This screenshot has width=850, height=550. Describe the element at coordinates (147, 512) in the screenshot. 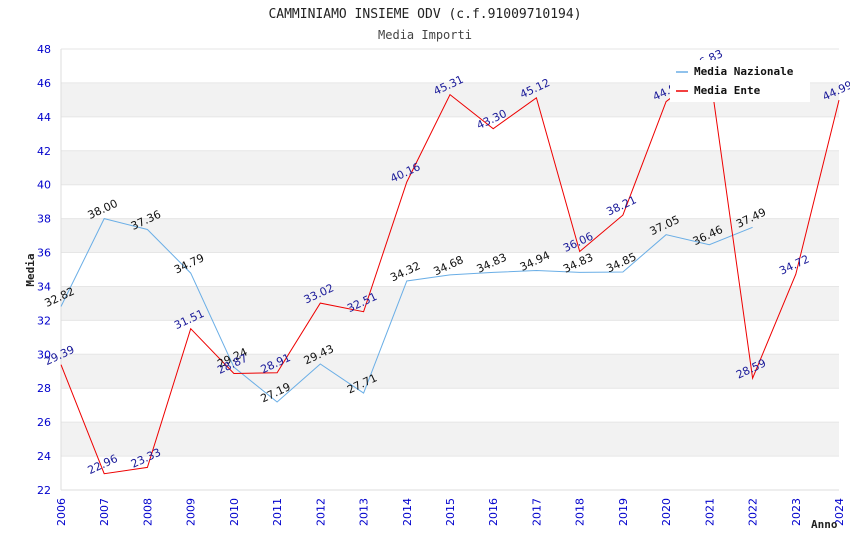

I see `x-tick-label: 2008` at that location.